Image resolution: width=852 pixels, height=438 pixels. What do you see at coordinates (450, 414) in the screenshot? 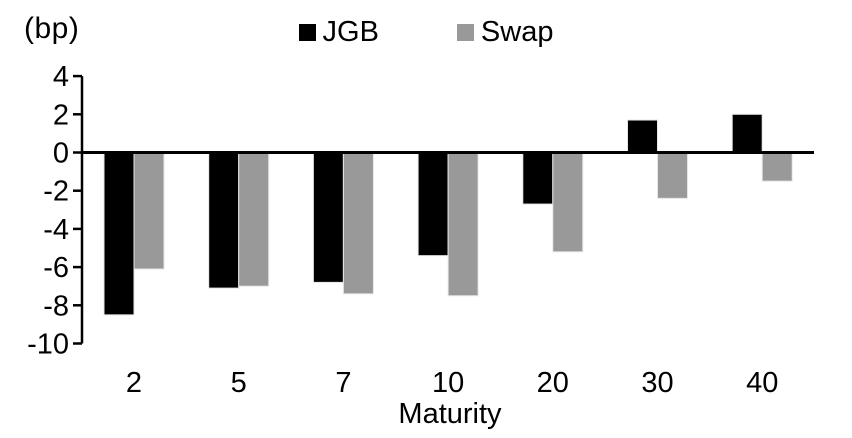
I see `x-axis-title: Maturity` at bounding box center [450, 414].